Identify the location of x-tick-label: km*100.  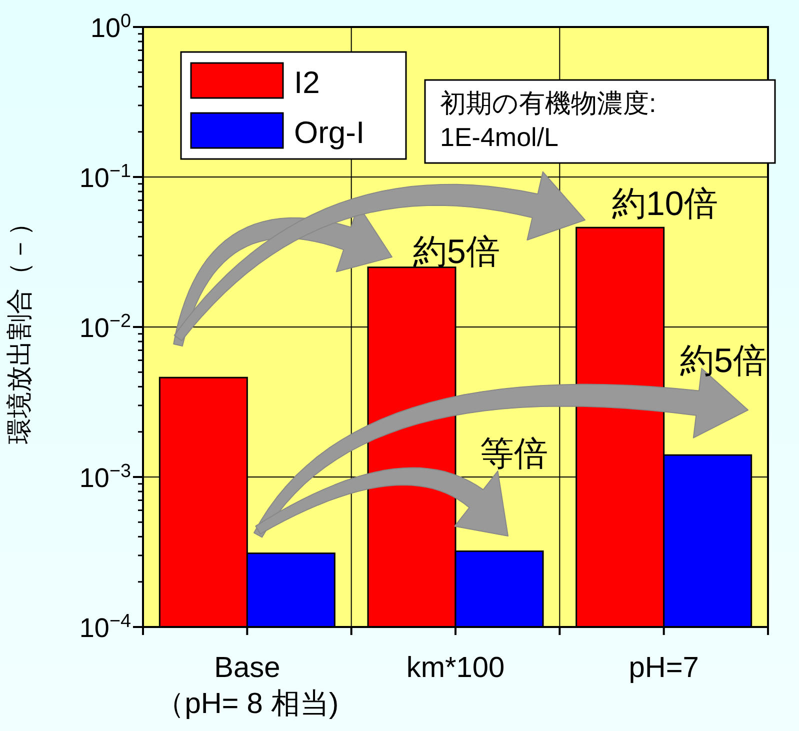
(455, 668).